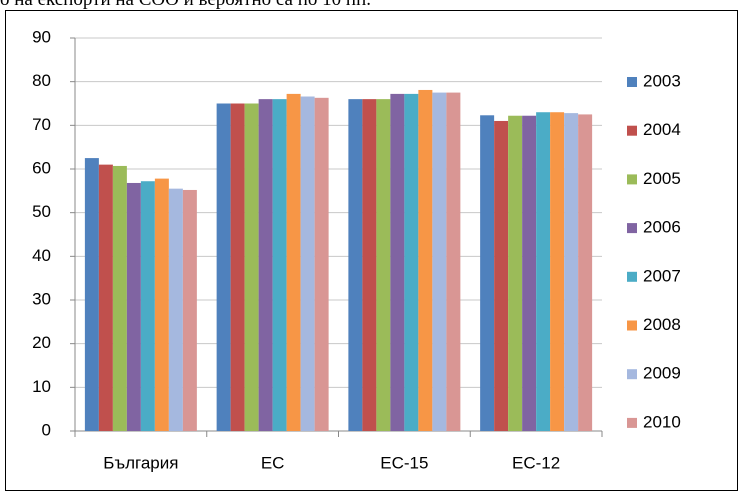 The image size is (739, 491). What do you see at coordinates (662, 373) in the screenshot?
I see `legend-label: 2009` at bounding box center [662, 373].